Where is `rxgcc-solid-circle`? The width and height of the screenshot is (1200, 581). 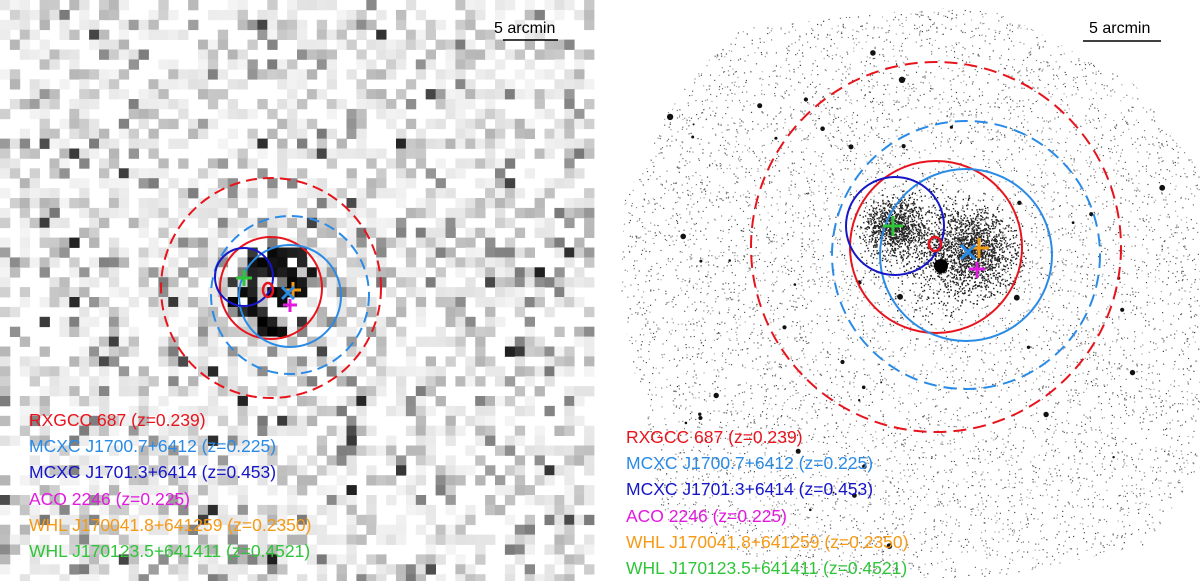 rxgcc-solid-circle is located at coordinates (271, 288).